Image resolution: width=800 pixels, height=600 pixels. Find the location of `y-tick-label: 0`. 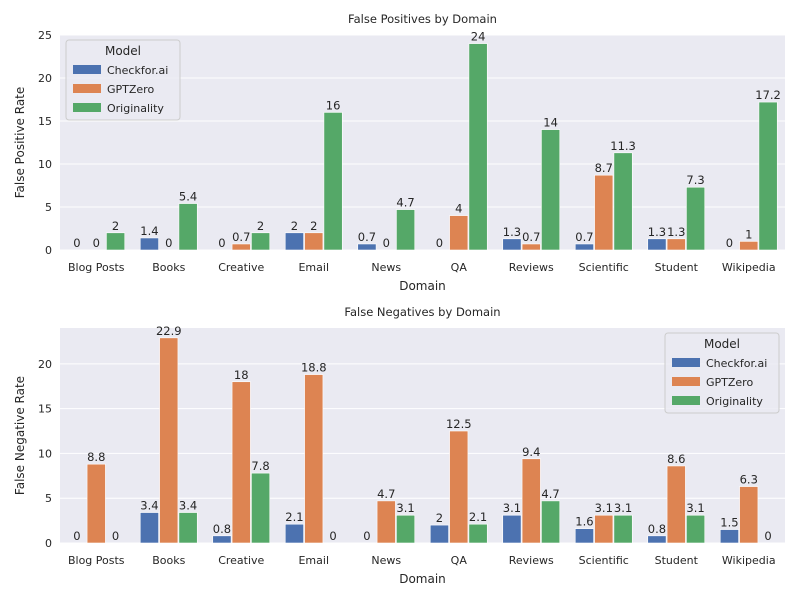

y-tick-label: 0 is located at coordinates (48, 250).